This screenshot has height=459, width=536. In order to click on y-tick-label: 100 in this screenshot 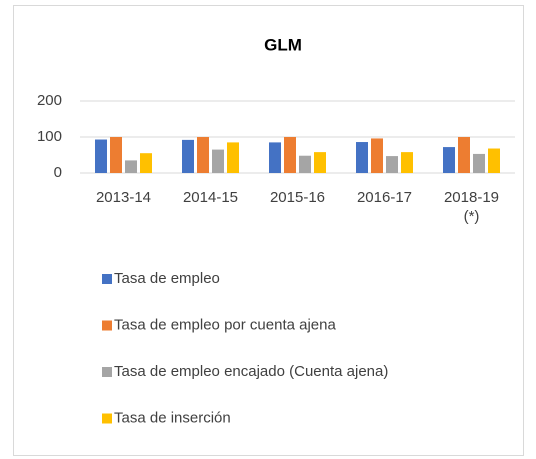, I will do `click(49, 136)`.